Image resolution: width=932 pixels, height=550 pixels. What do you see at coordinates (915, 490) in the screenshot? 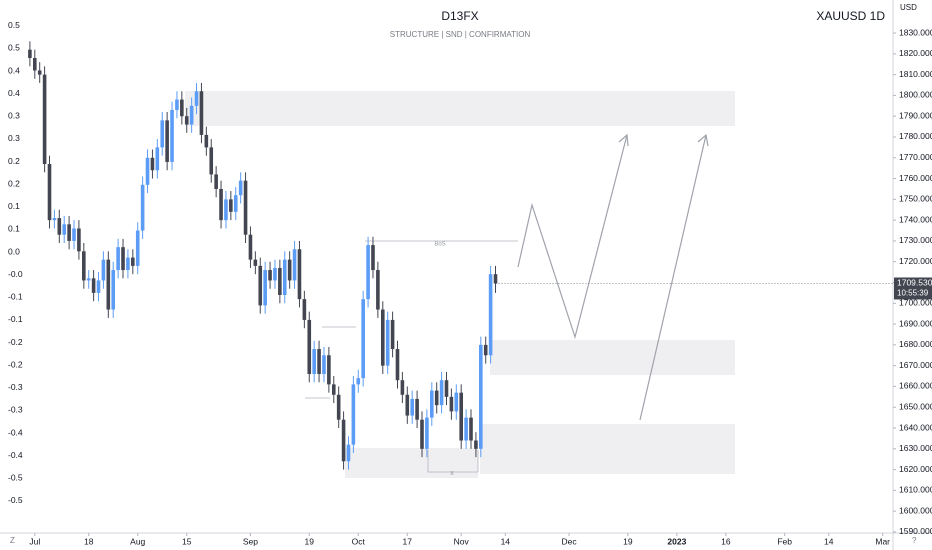
I see `y-tick-label: 1610.000` at bounding box center [915, 490].